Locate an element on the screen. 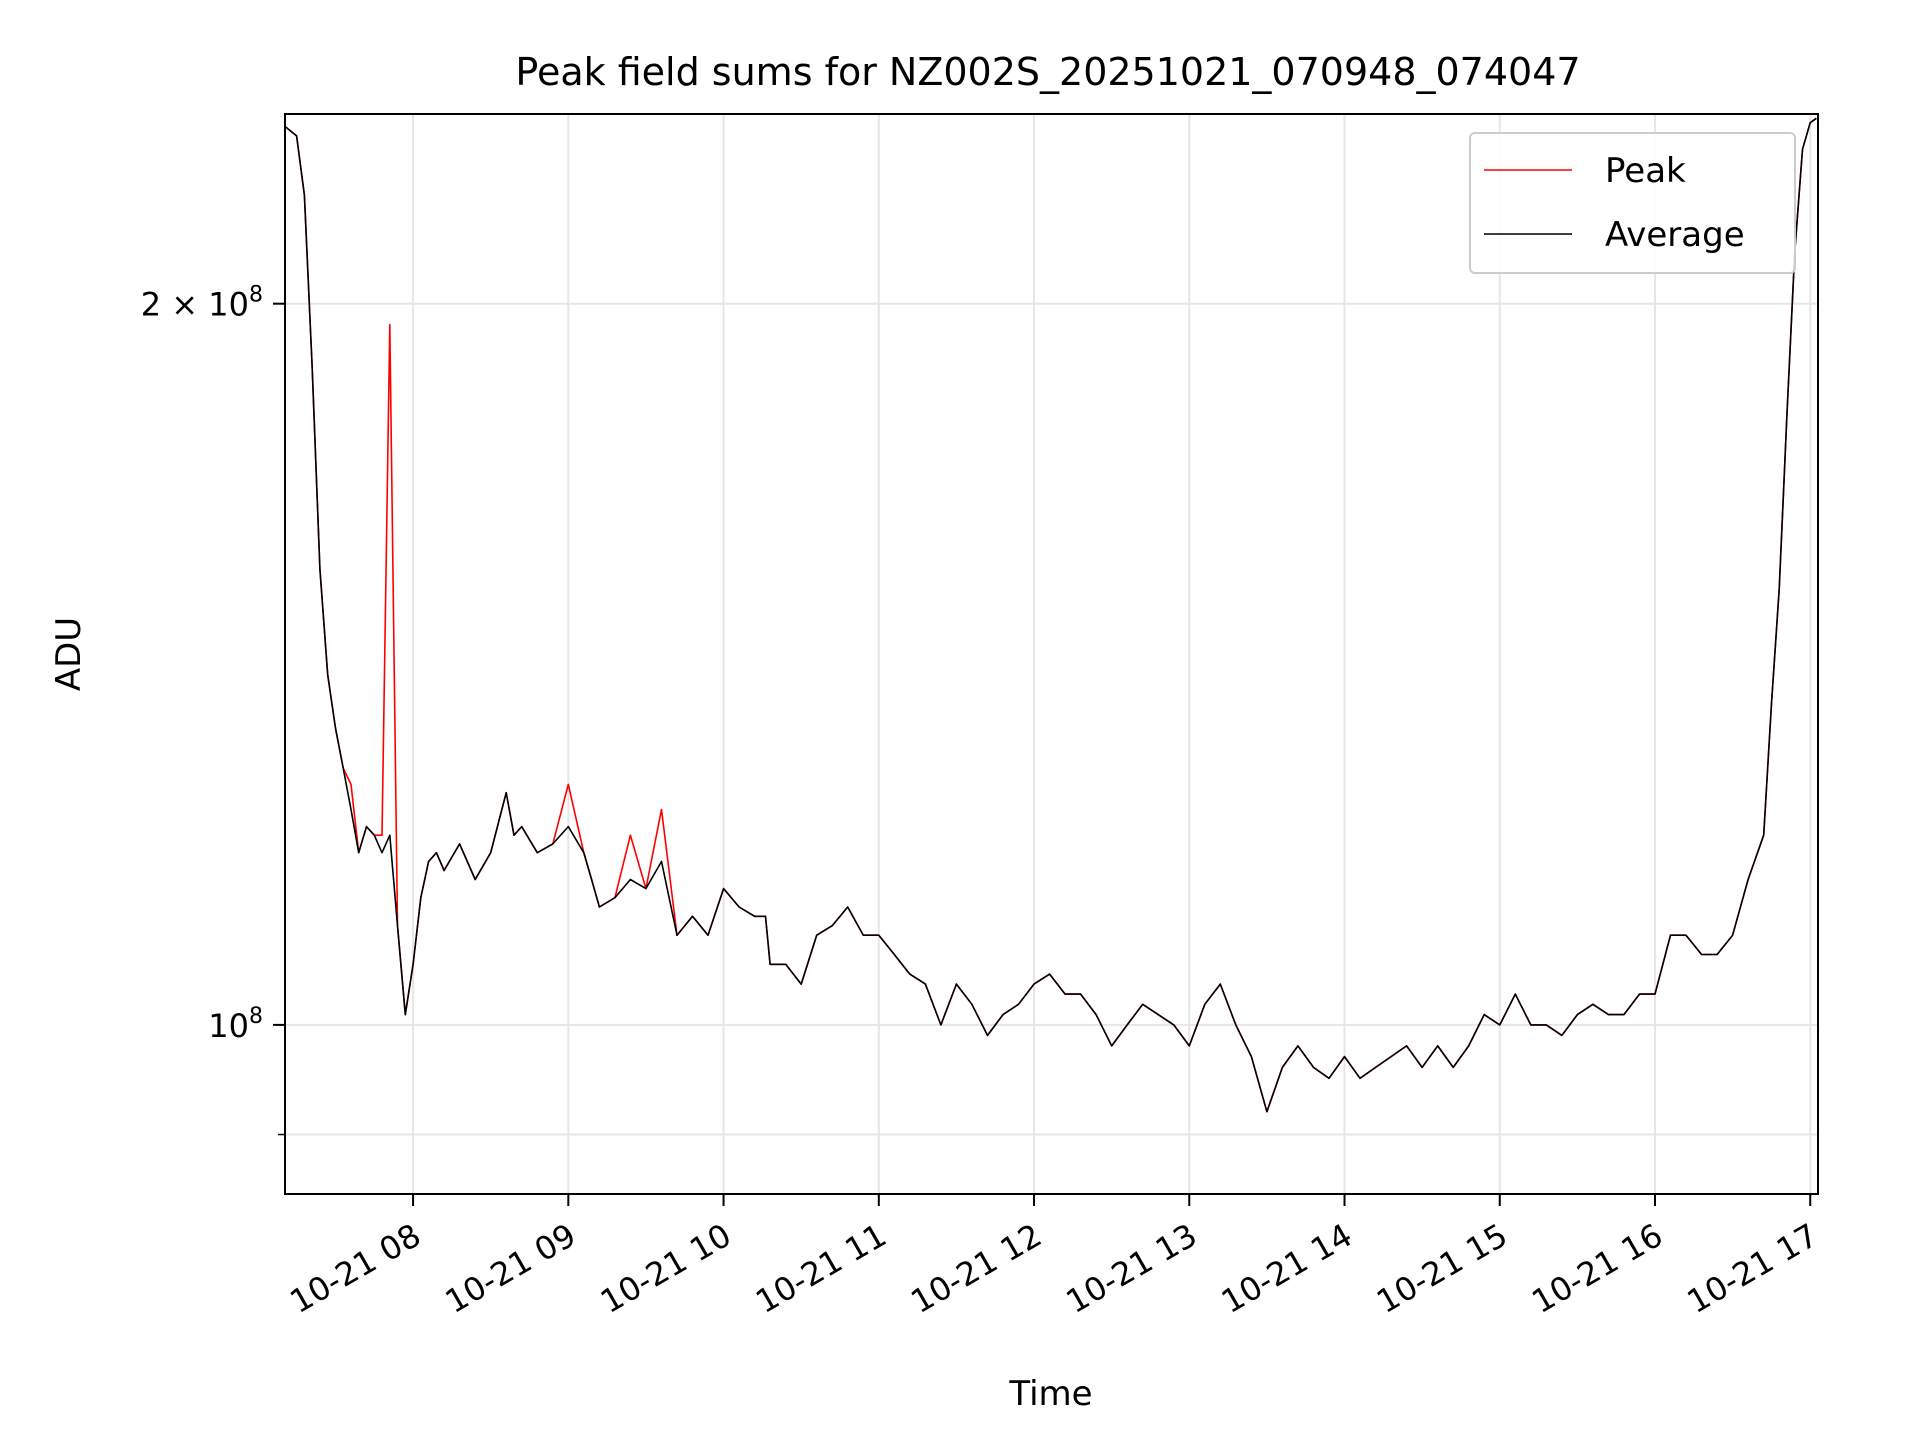  y-axis: 108 2 × 108 is located at coordinates (213, 709).